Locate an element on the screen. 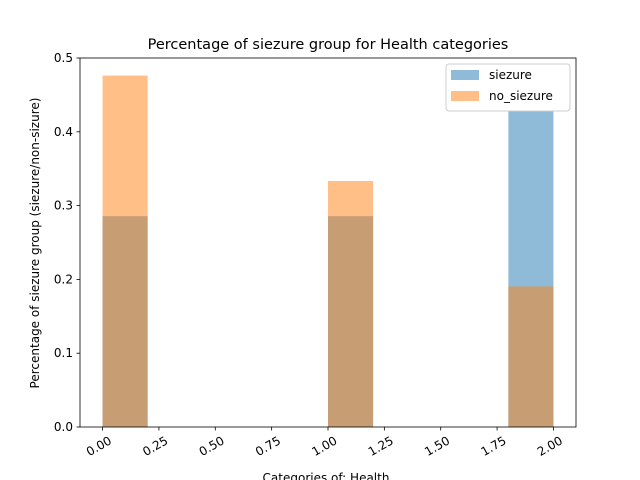 The width and height of the screenshot is (640, 480). legend-label-no_siezure: no_siezure is located at coordinates (521, 96).